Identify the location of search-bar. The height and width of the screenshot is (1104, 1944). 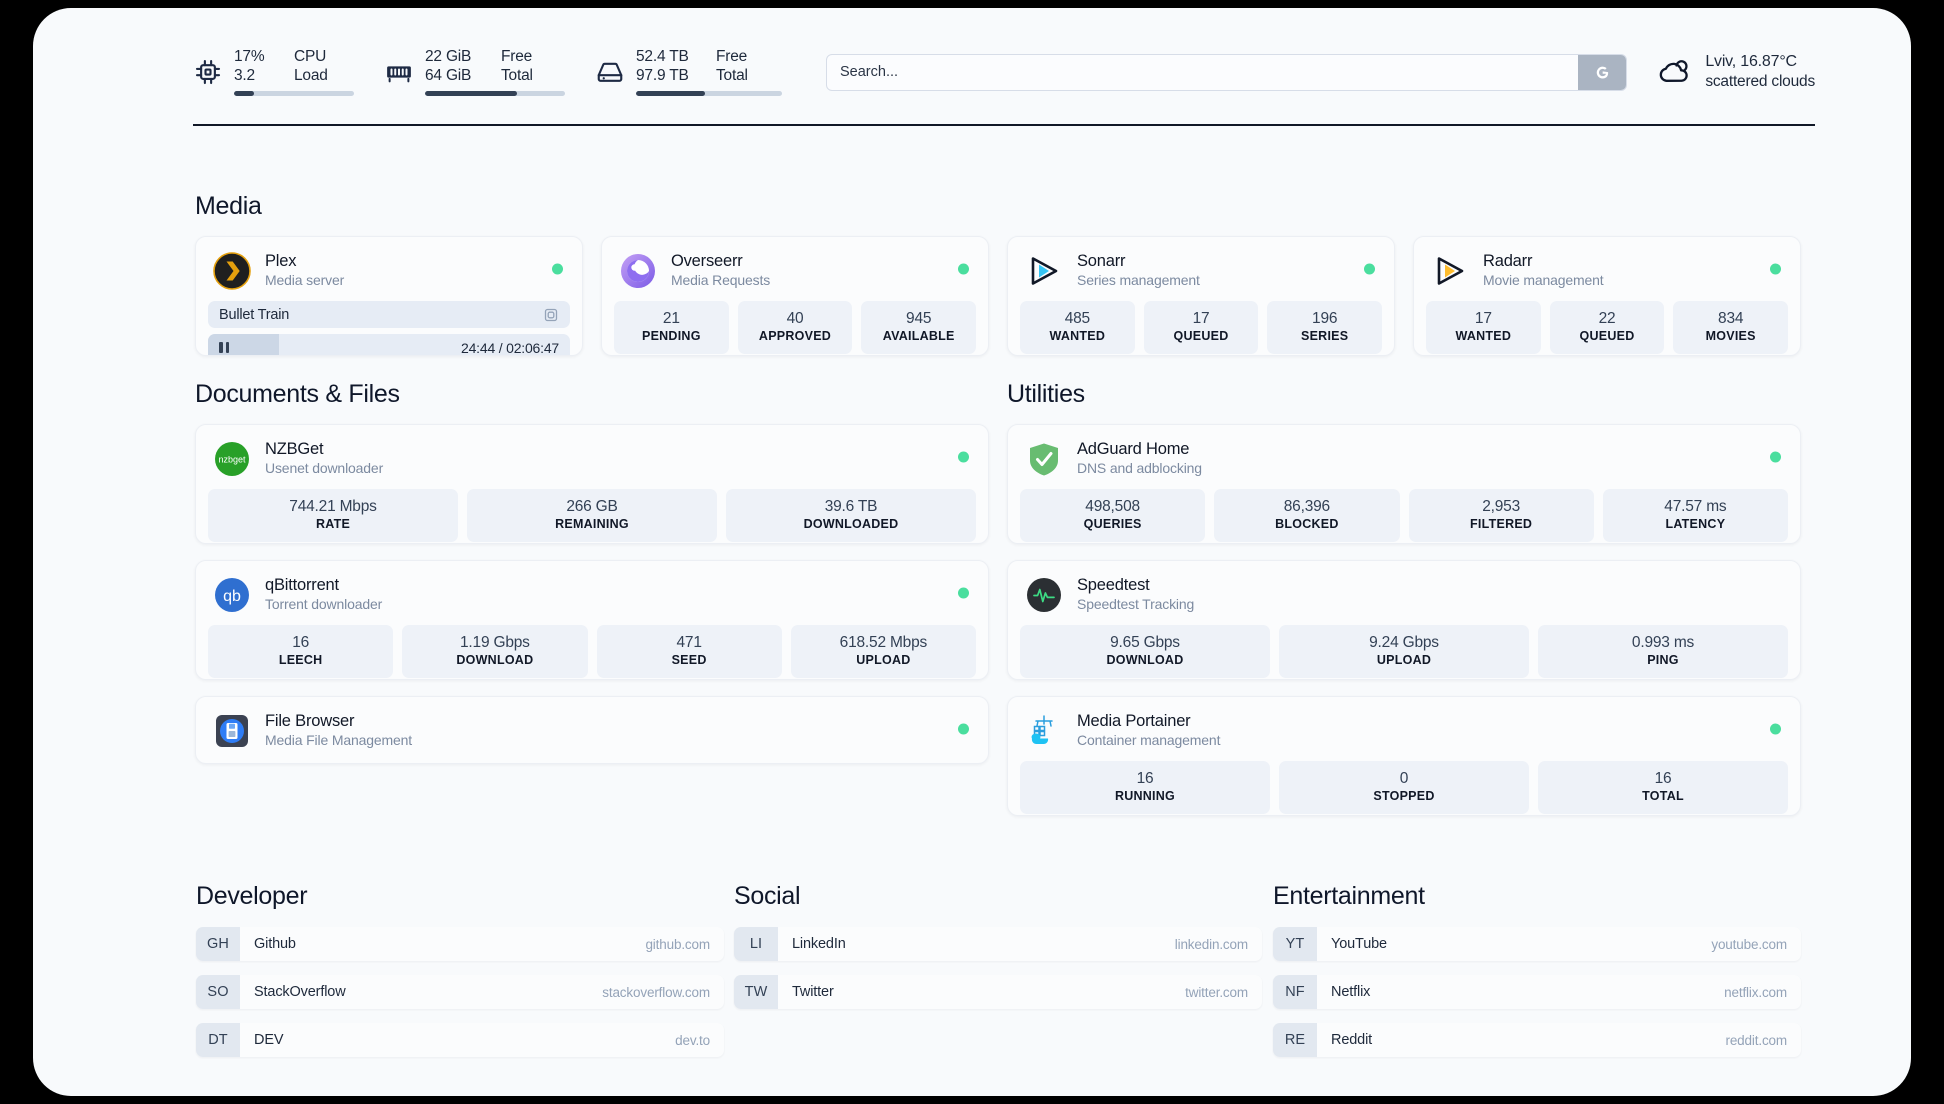
(1227, 72).